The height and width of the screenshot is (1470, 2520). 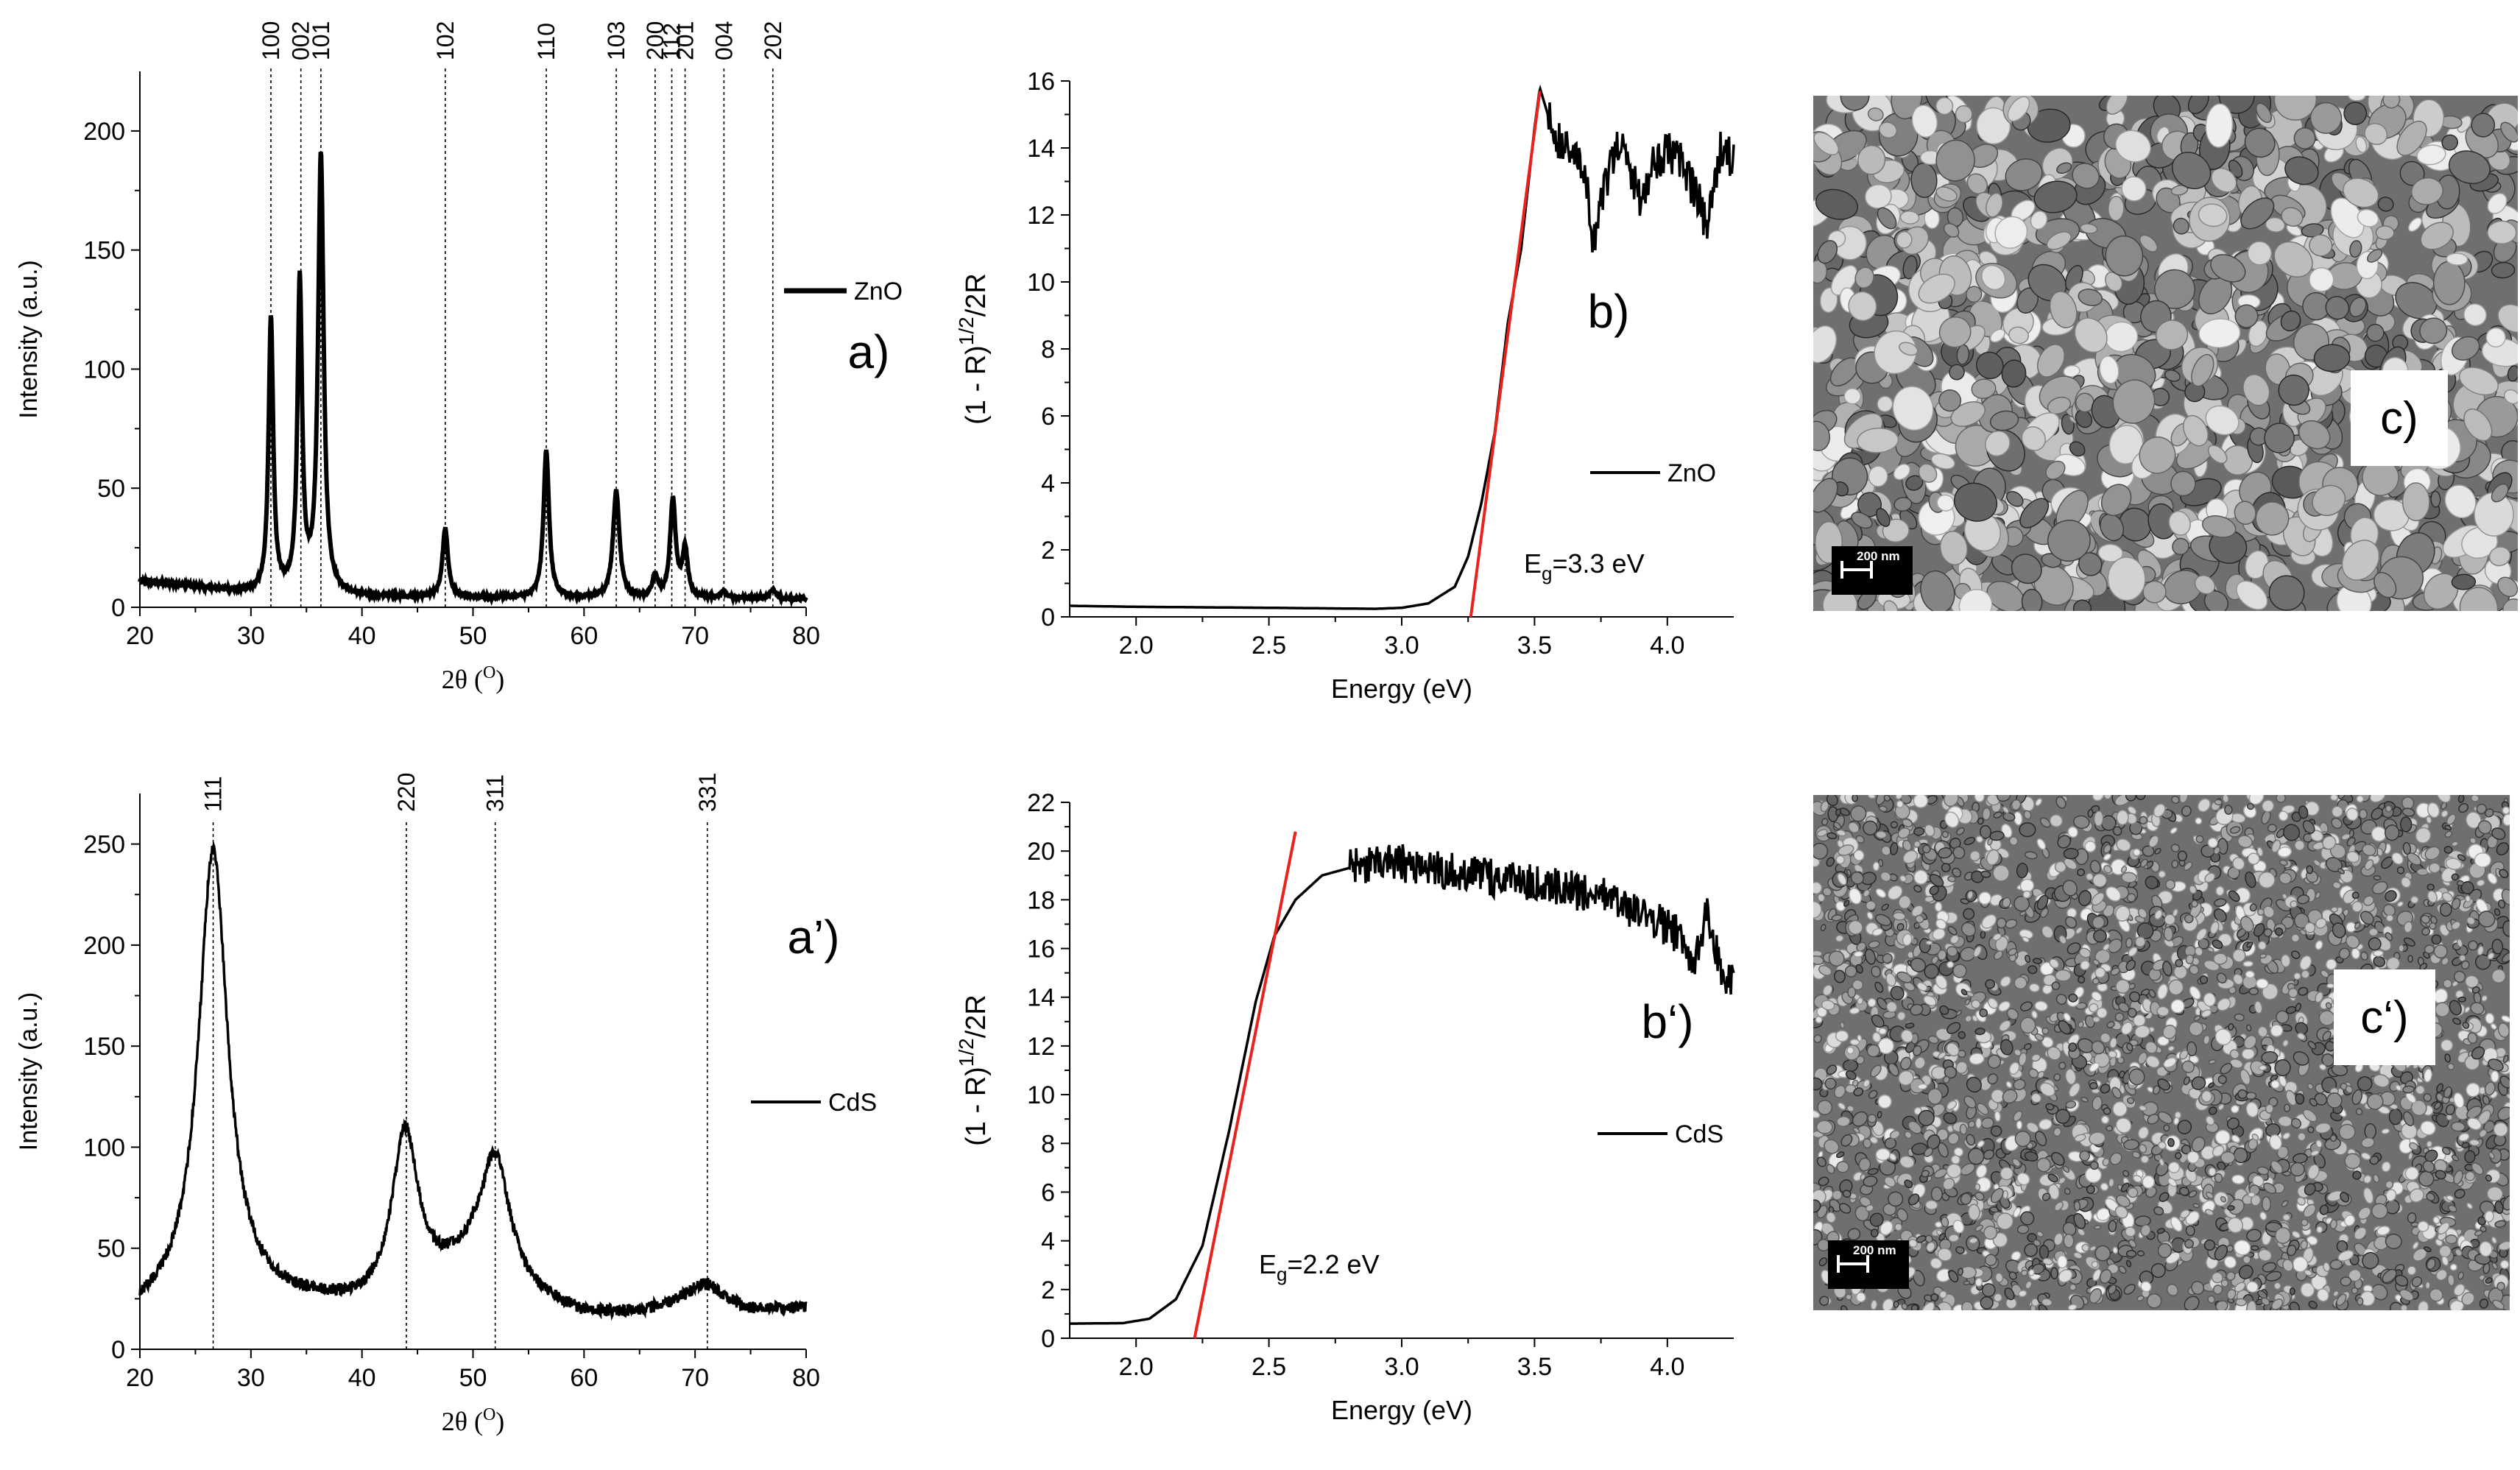 What do you see at coordinates (1048, 1290) in the screenshot?
I see `y-tick-label: 2` at bounding box center [1048, 1290].